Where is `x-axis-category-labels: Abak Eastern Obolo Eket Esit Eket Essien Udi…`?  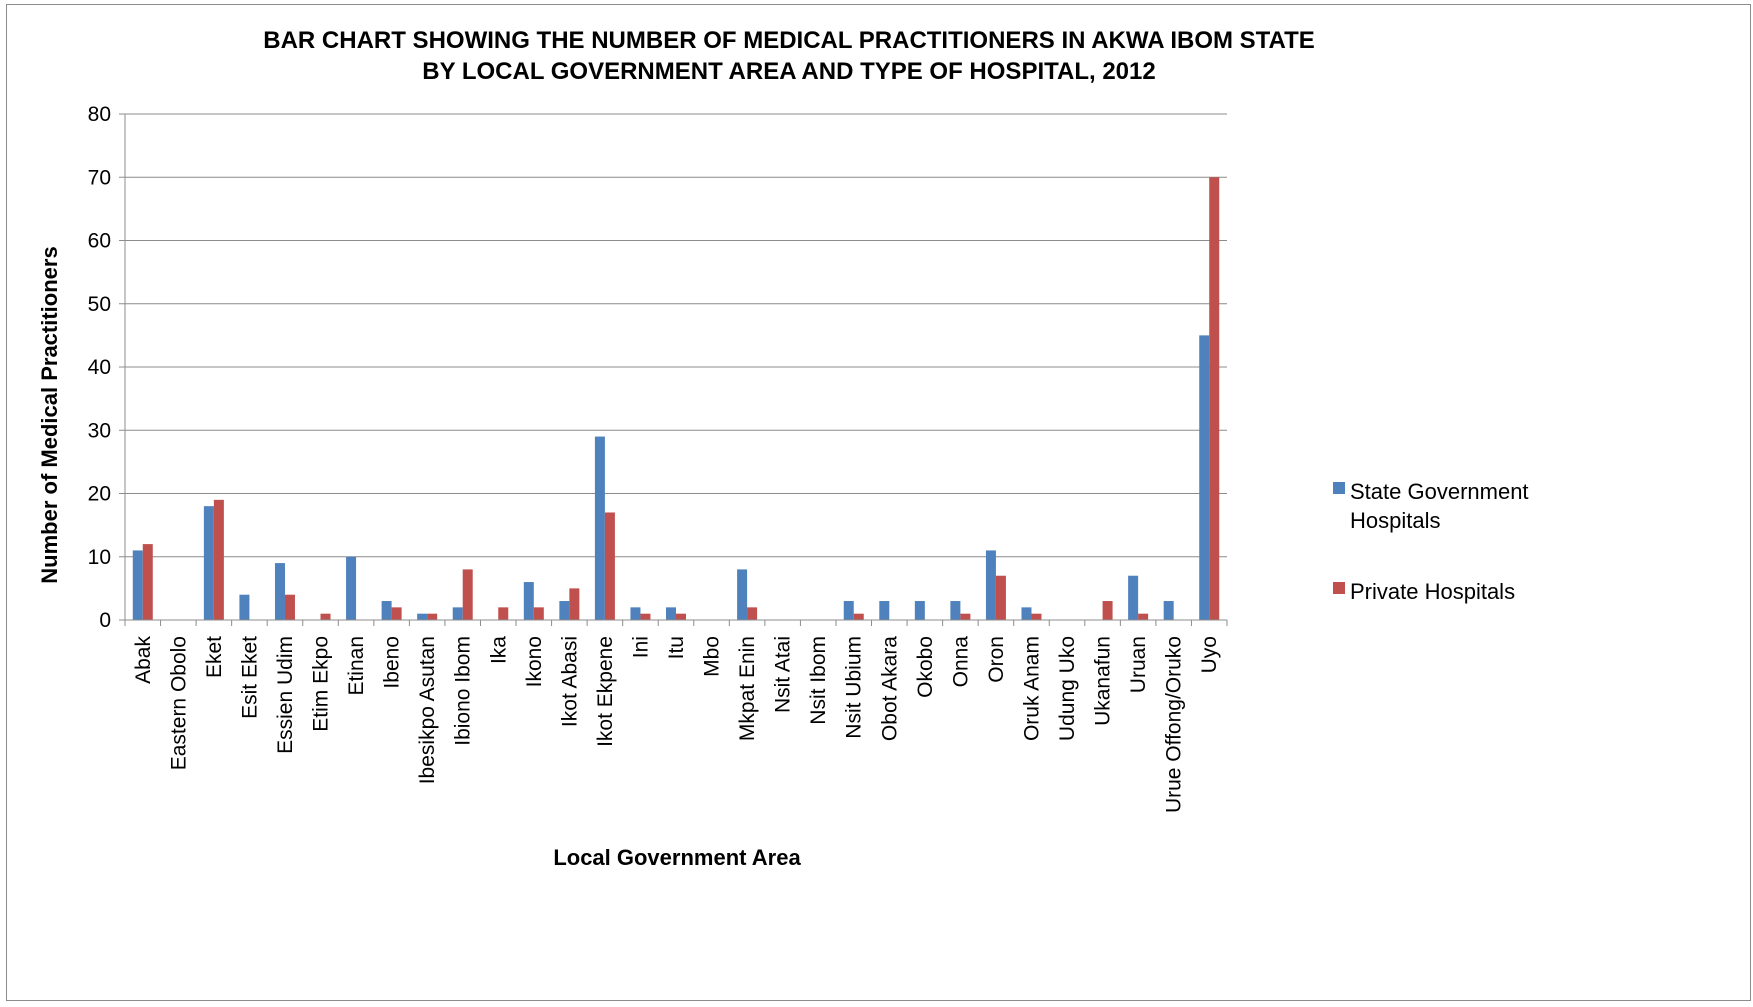 x-axis-category-labels: Abak Eastern Obolo Eket Esit Eket Essien Udi… is located at coordinates (676, 725).